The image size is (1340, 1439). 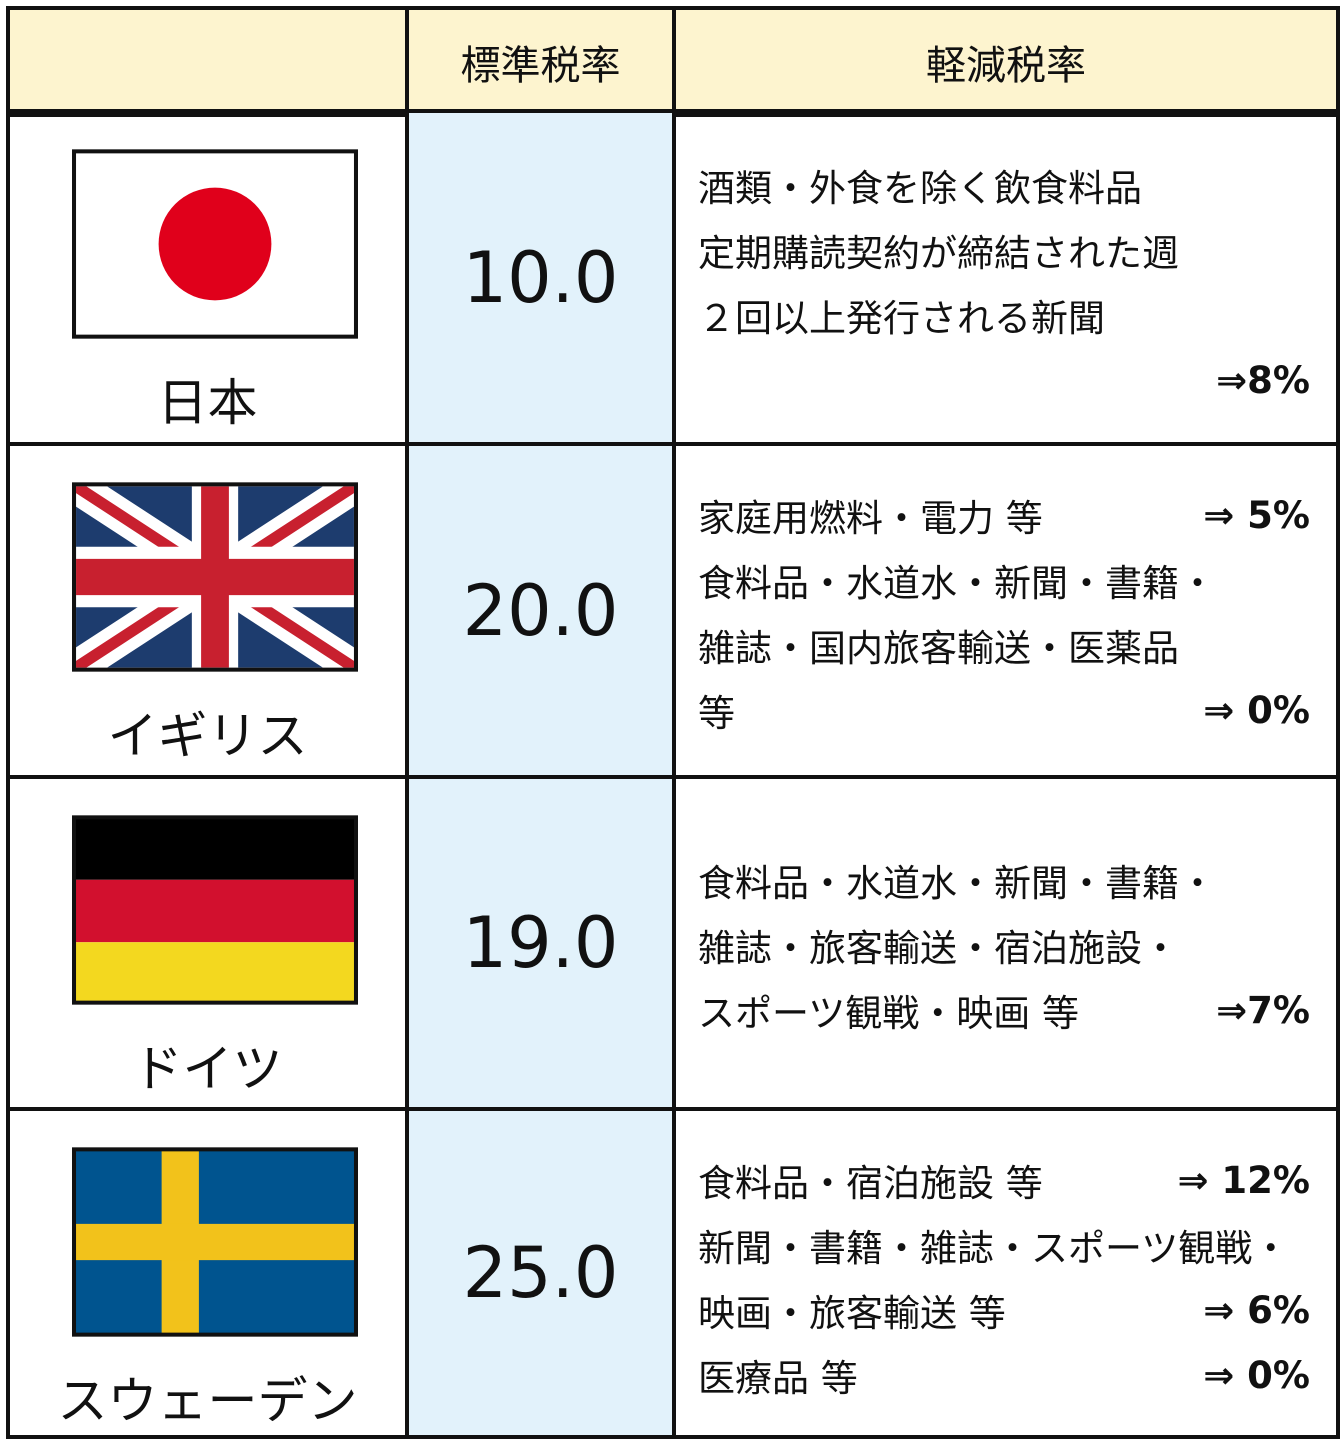 I want to click on reduced-rate: ⇒ 12%, so click(x=1243, y=1180).